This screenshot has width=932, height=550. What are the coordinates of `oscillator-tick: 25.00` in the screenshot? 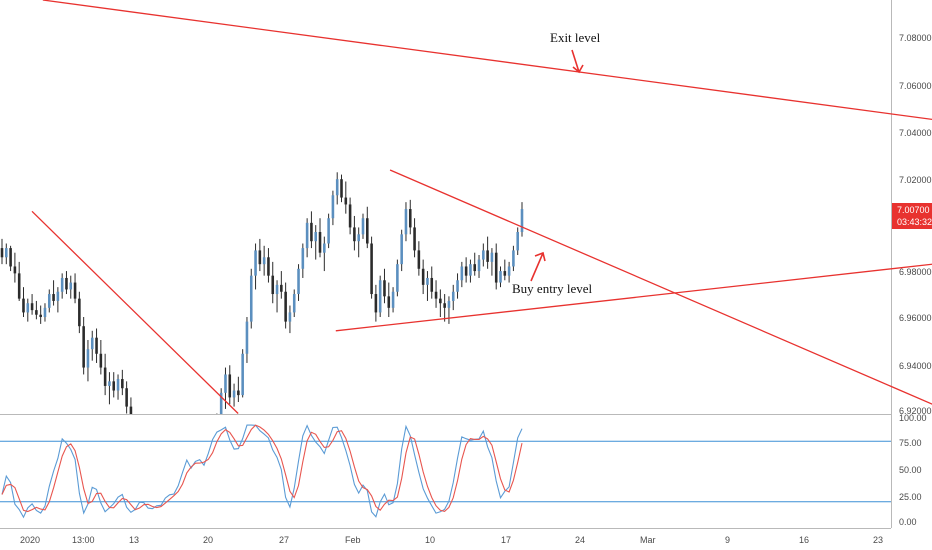 It's located at (910, 497).